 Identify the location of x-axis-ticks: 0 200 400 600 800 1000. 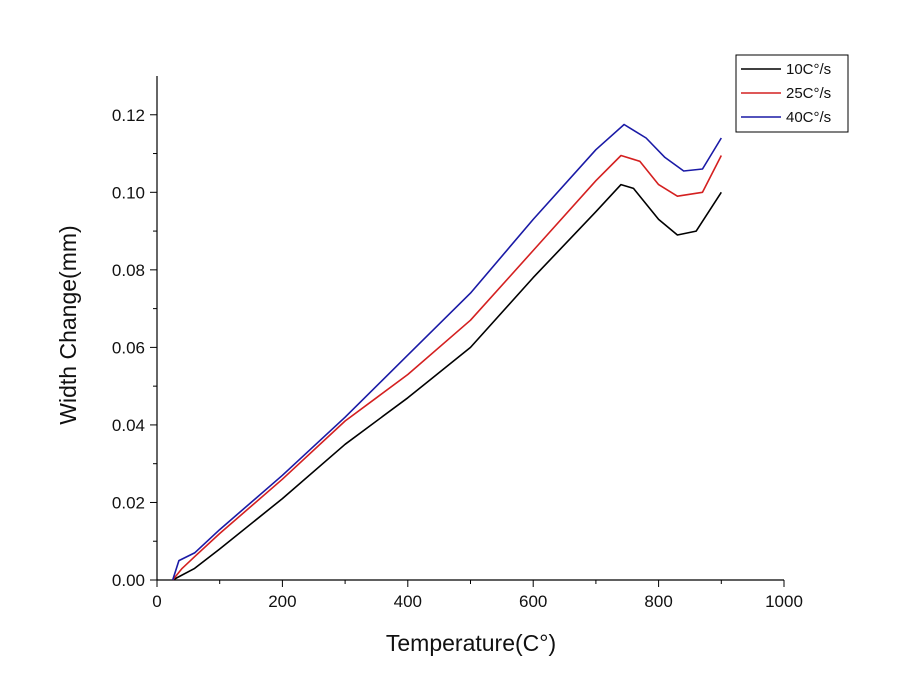
(477, 595).